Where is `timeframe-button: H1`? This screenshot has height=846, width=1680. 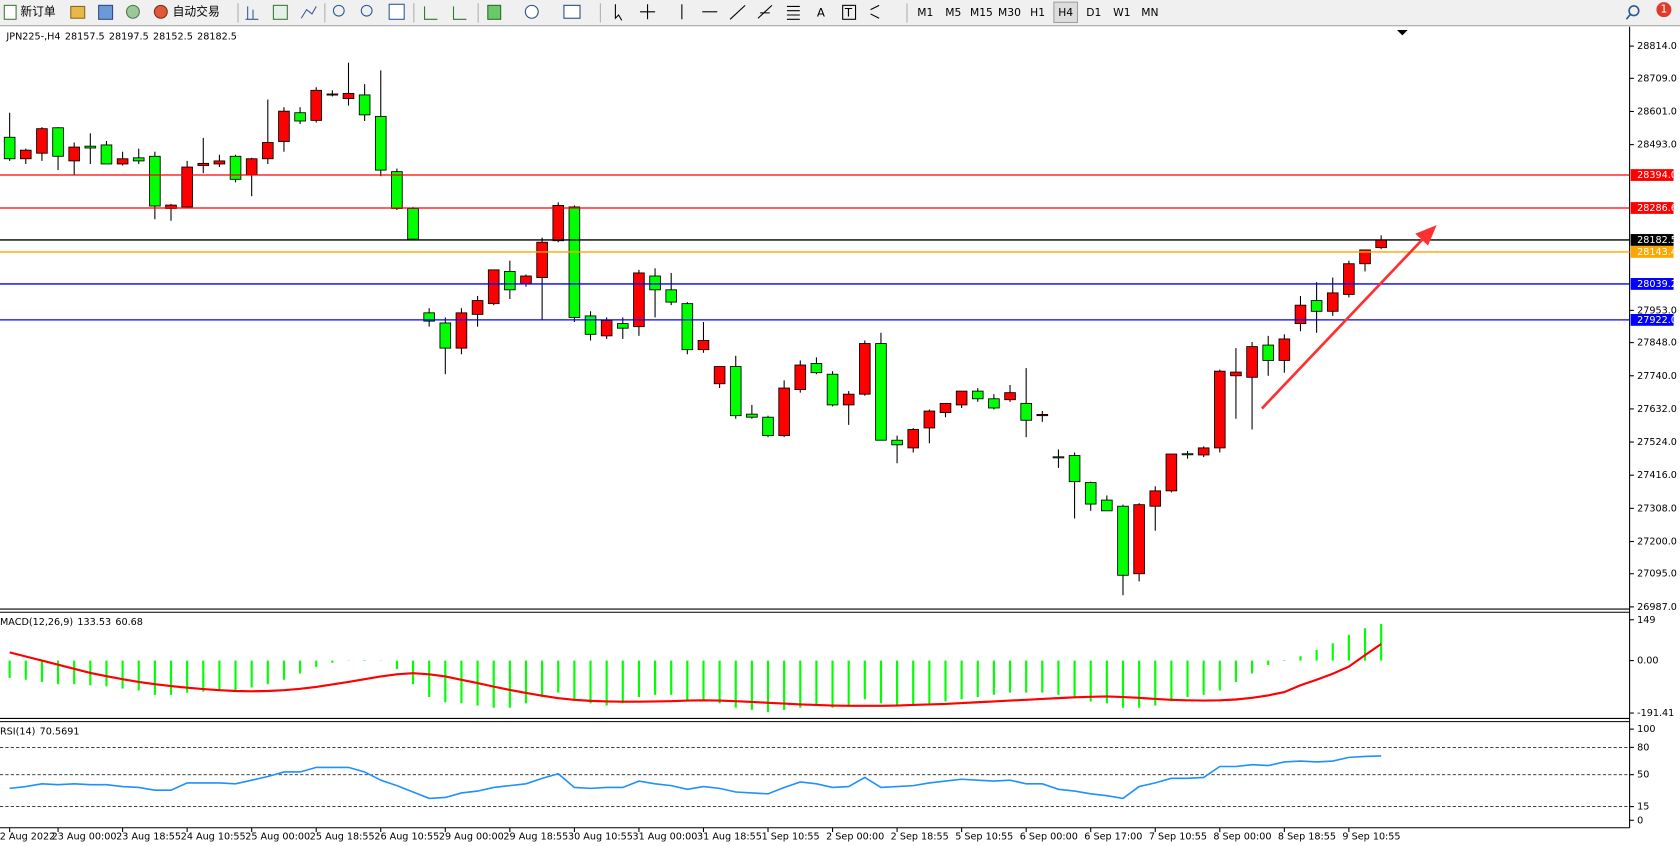 timeframe-button: H1 is located at coordinates (1037, 12).